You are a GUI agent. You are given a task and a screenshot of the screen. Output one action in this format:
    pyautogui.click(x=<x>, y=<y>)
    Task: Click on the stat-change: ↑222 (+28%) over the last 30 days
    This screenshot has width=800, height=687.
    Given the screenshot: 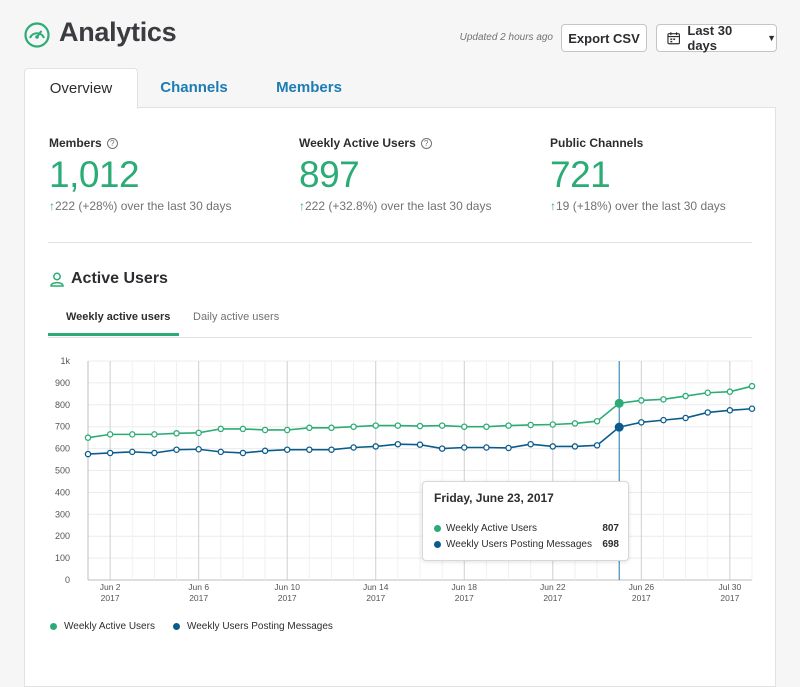 What is the action you would take?
    pyautogui.click(x=140, y=206)
    